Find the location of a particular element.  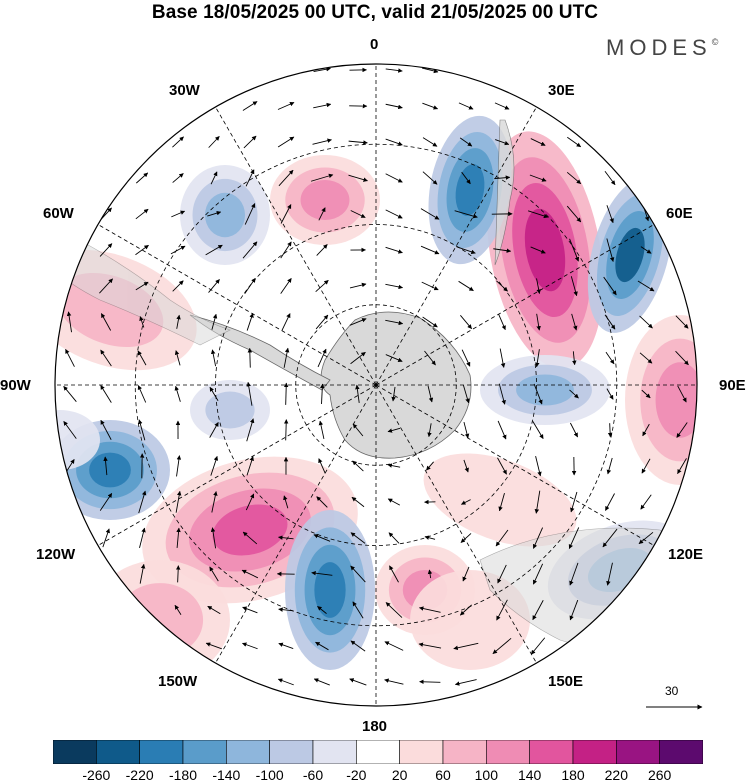

colorbar is located at coordinates (378, 752).